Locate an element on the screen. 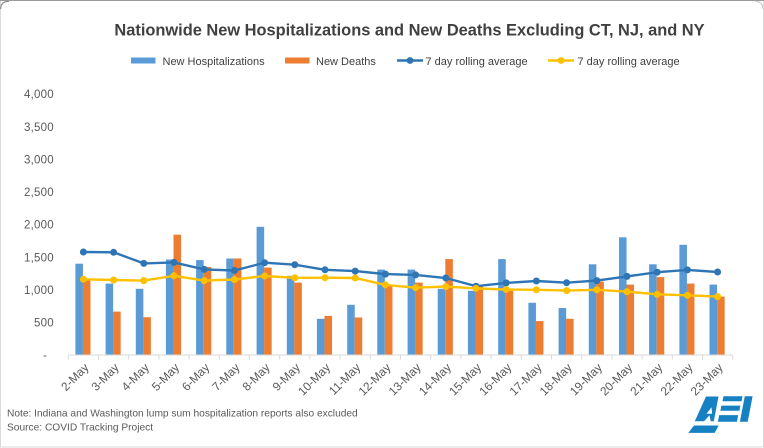  svg-text: 4,000 is located at coordinates (39, 95).